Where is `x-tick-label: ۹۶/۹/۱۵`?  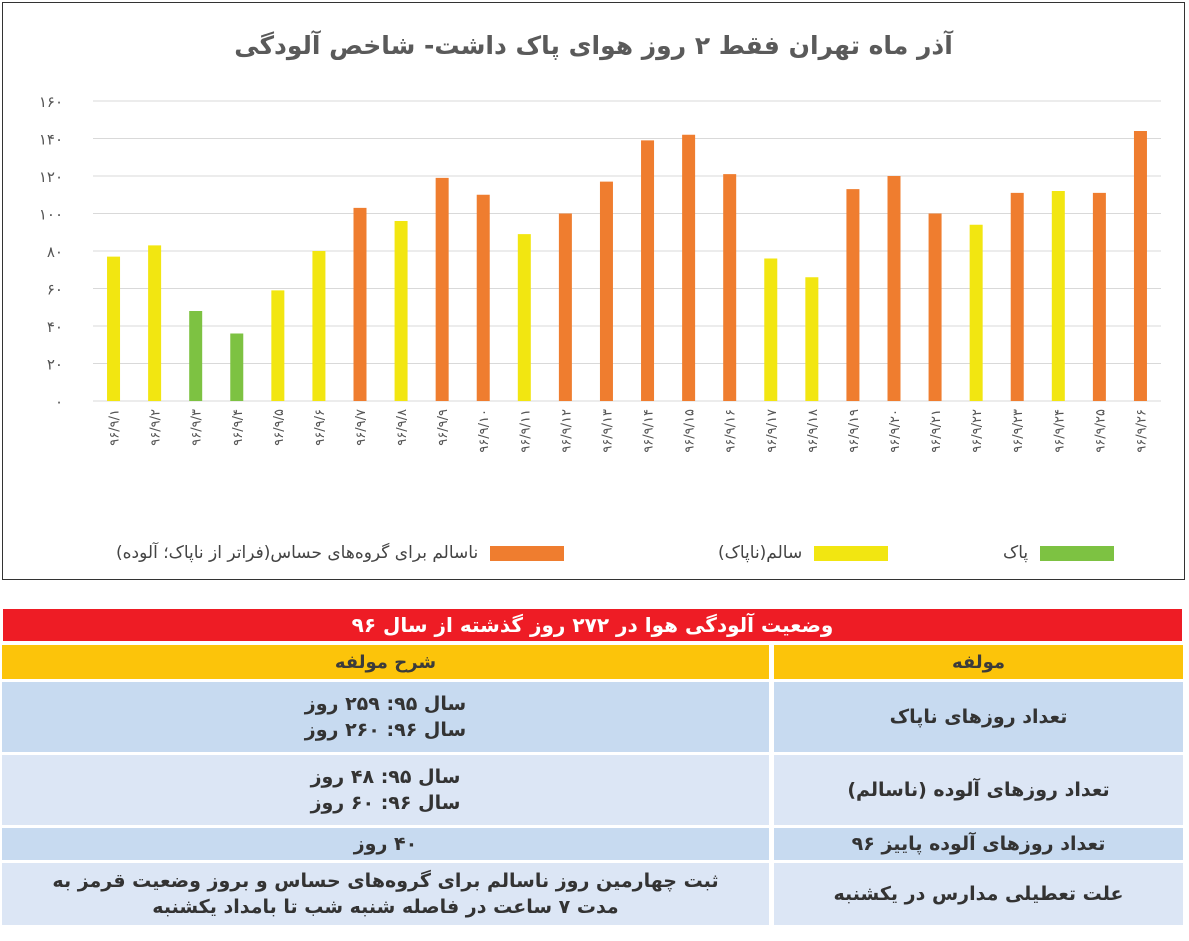
x-tick-label: ۹۶/۹/۱۵ is located at coordinates (690, 431).